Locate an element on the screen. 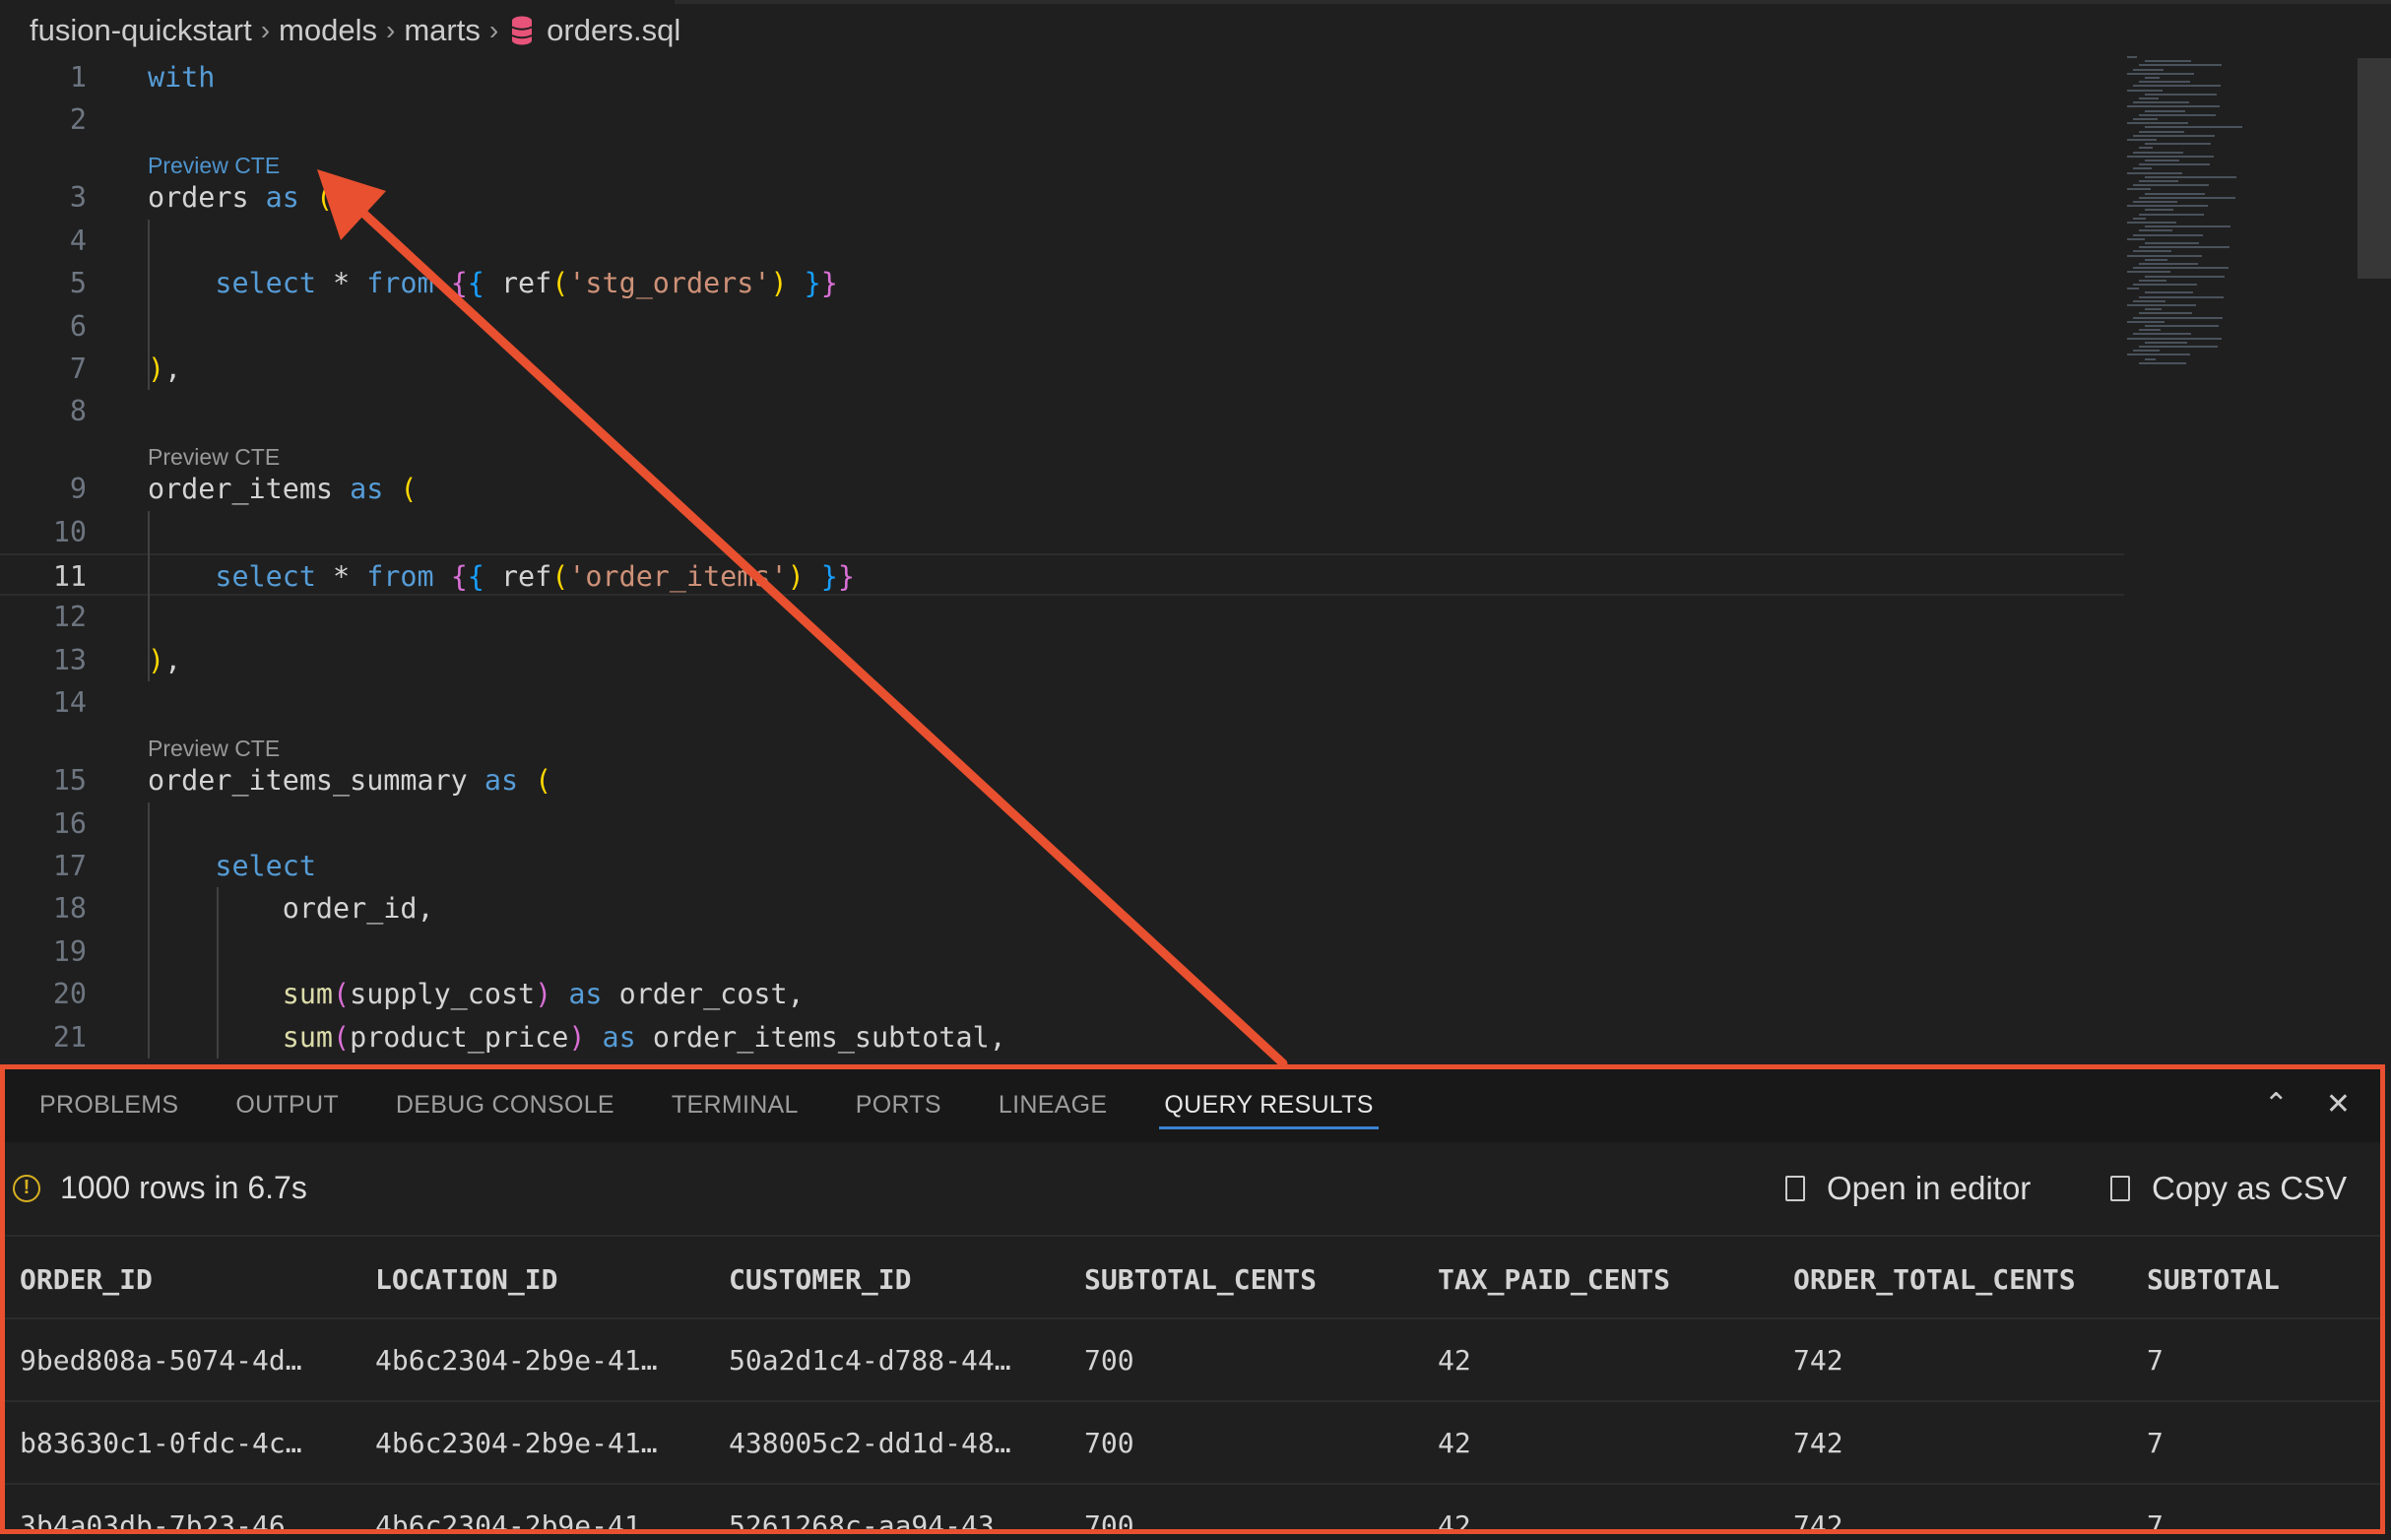  code-line: 2 is located at coordinates (1177, 119).